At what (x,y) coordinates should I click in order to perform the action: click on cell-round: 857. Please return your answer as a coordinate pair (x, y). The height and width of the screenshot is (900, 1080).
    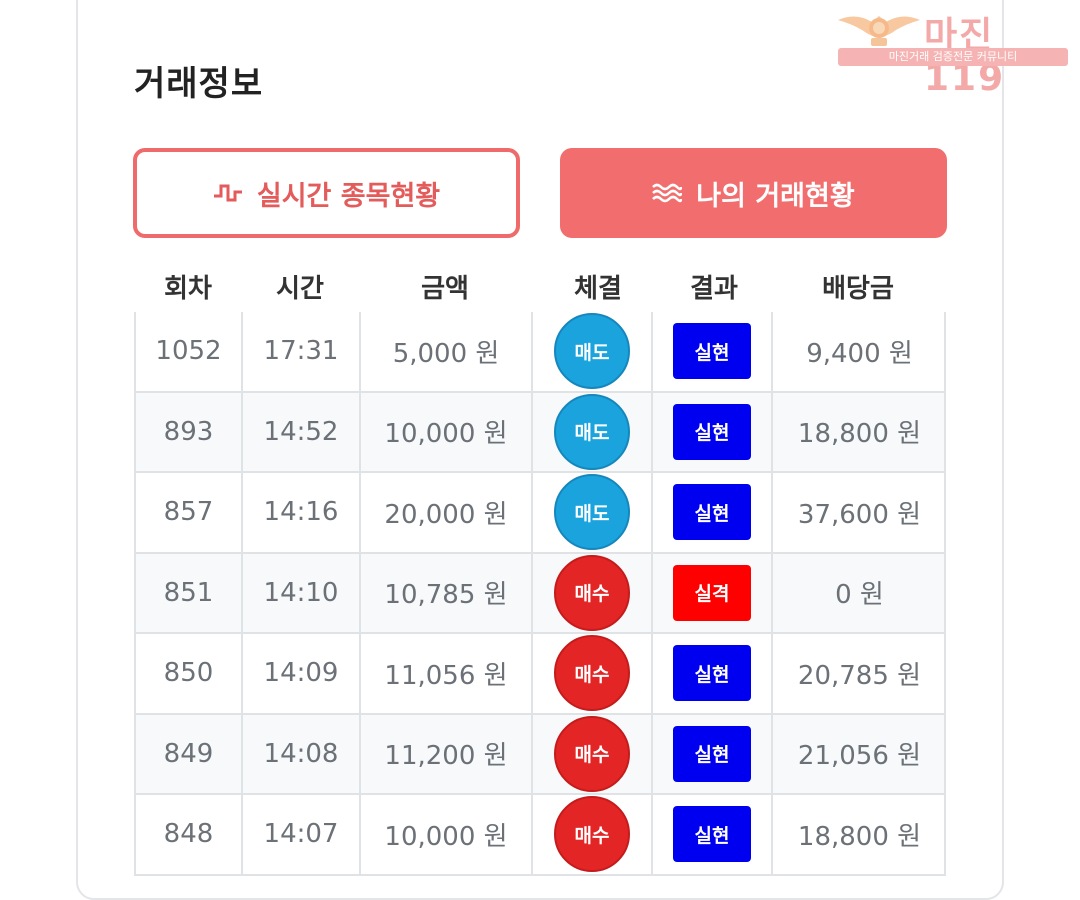
    Looking at the image, I should click on (189, 512).